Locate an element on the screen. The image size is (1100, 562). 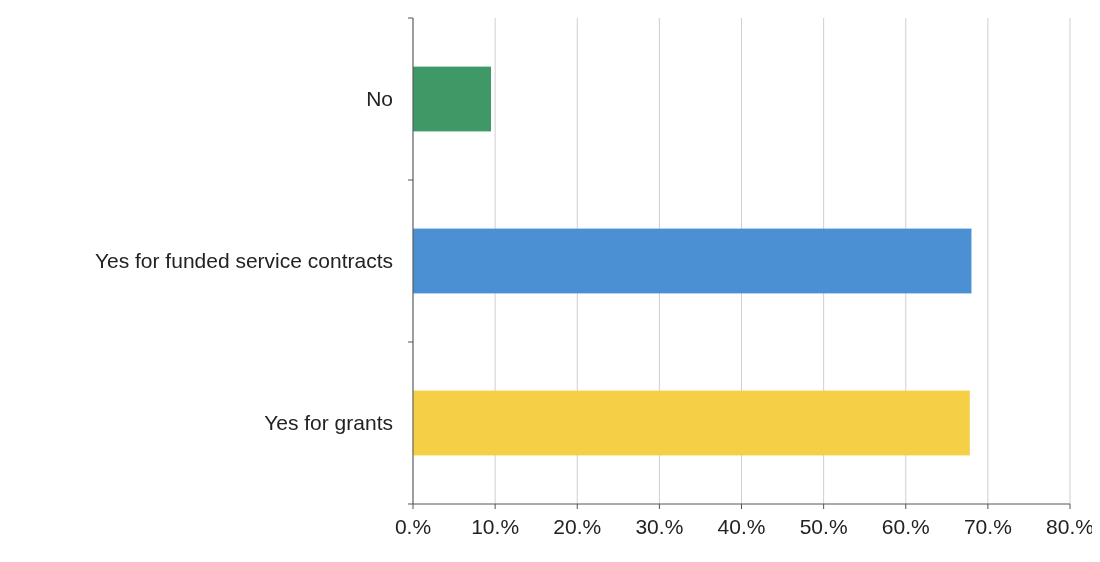
x-tick-label: 40.% is located at coordinates (741, 526).